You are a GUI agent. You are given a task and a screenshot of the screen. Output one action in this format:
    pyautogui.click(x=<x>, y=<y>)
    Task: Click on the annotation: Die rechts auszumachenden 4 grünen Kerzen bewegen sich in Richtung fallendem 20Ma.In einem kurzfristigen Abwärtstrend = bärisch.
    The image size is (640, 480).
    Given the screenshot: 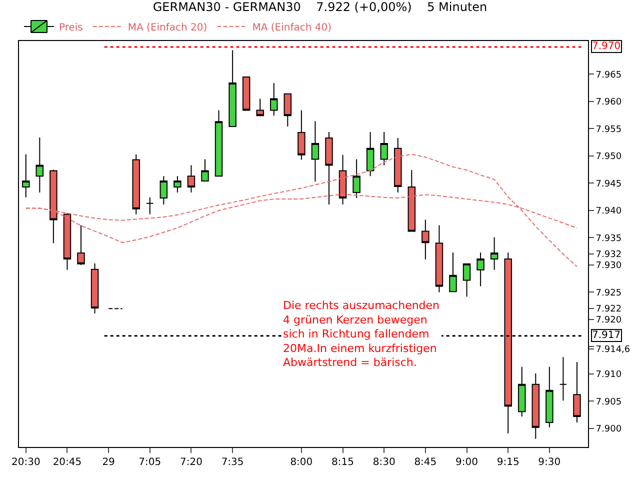 What is the action you would take?
    pyautogui.click(x=361, y=334)
    